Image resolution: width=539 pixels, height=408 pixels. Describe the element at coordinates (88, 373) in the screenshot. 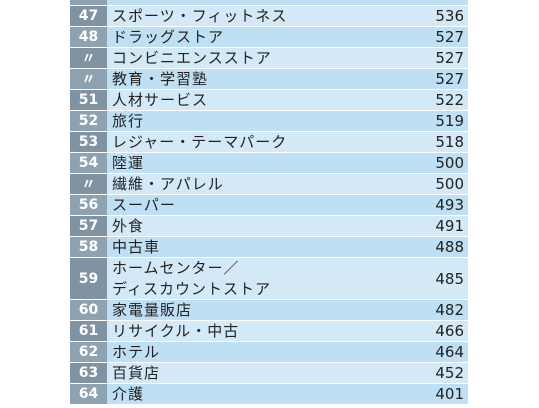

I see `rank-cell: 63` at that location.